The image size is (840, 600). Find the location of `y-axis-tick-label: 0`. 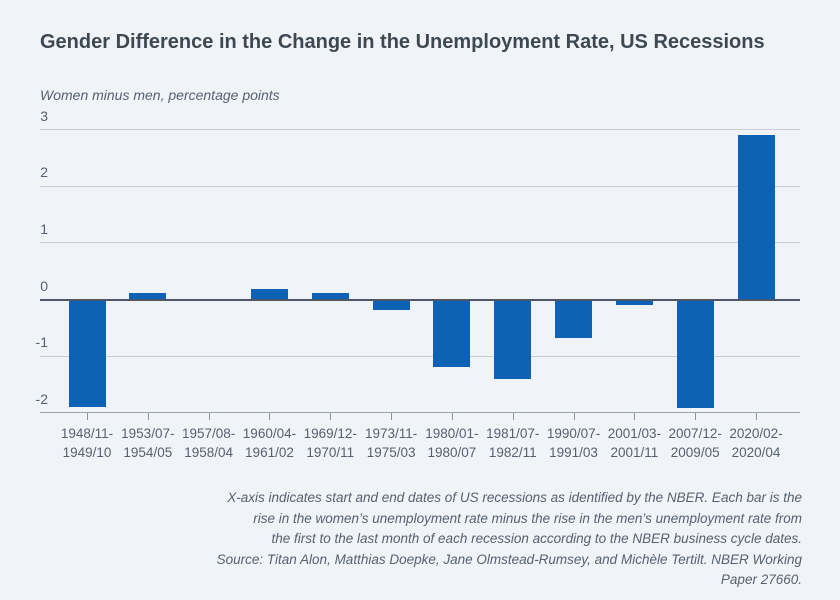

y-axis-tick-label: 0 is located at coordinates (44, 285).